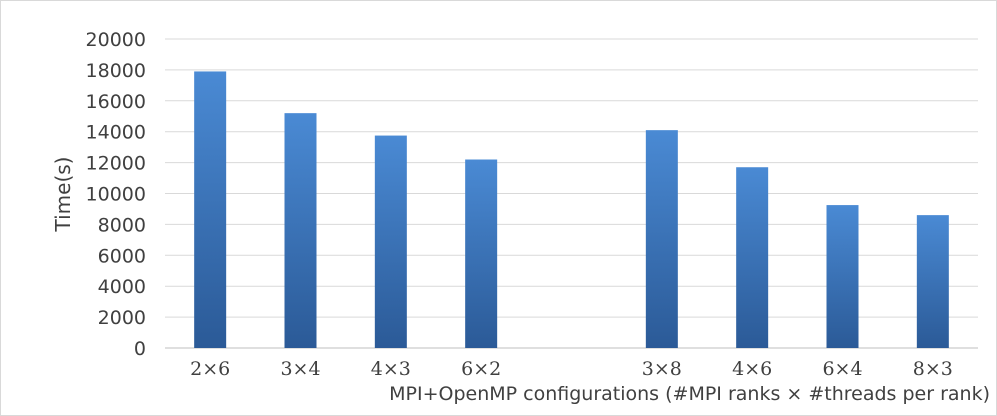 The height and width of the screenshot is (416, 997). What do you see at coordinates (933, 369) in the screenshot?
I see `x-tick-label: 8×3` at bounding box center [933, 369].